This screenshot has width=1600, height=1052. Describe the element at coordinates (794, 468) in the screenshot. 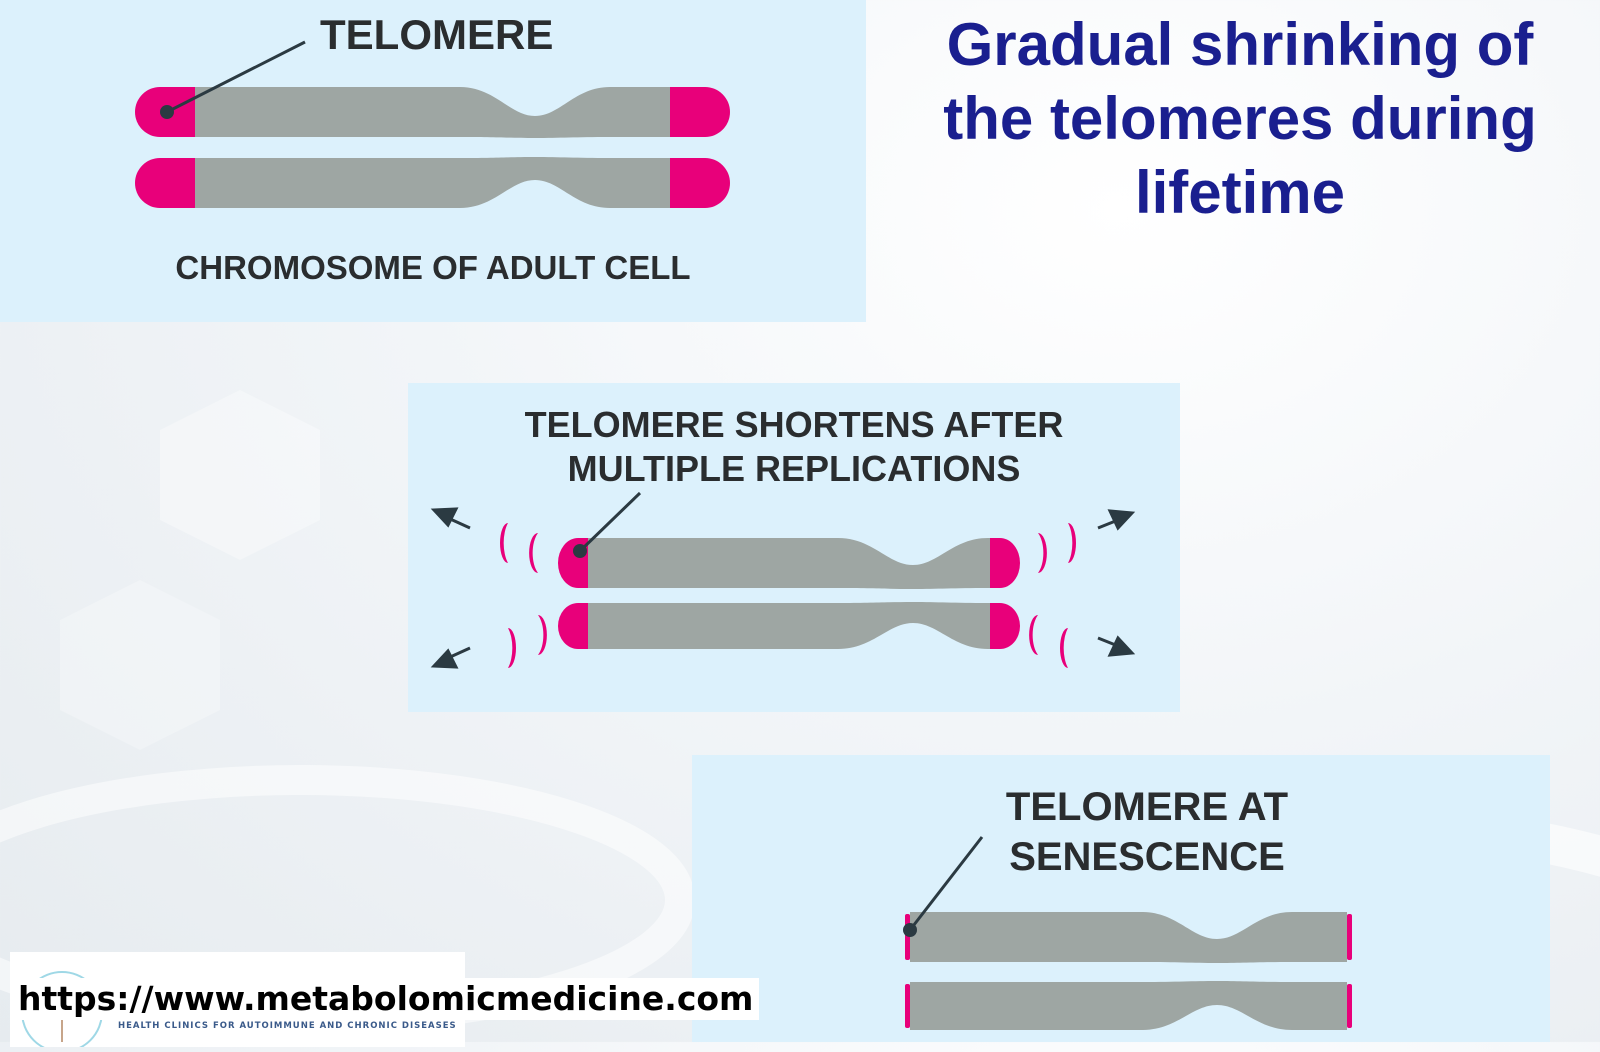

I see `shortening-label-line2: MULTIPLE REPLICATIONS` at that location.